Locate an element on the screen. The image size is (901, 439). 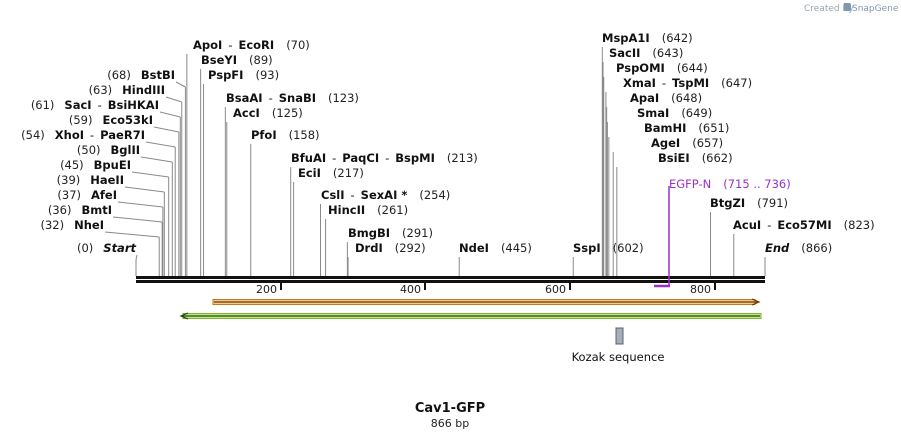
site-label-sacii: SacII (643) is located at coordinates (646, 53).